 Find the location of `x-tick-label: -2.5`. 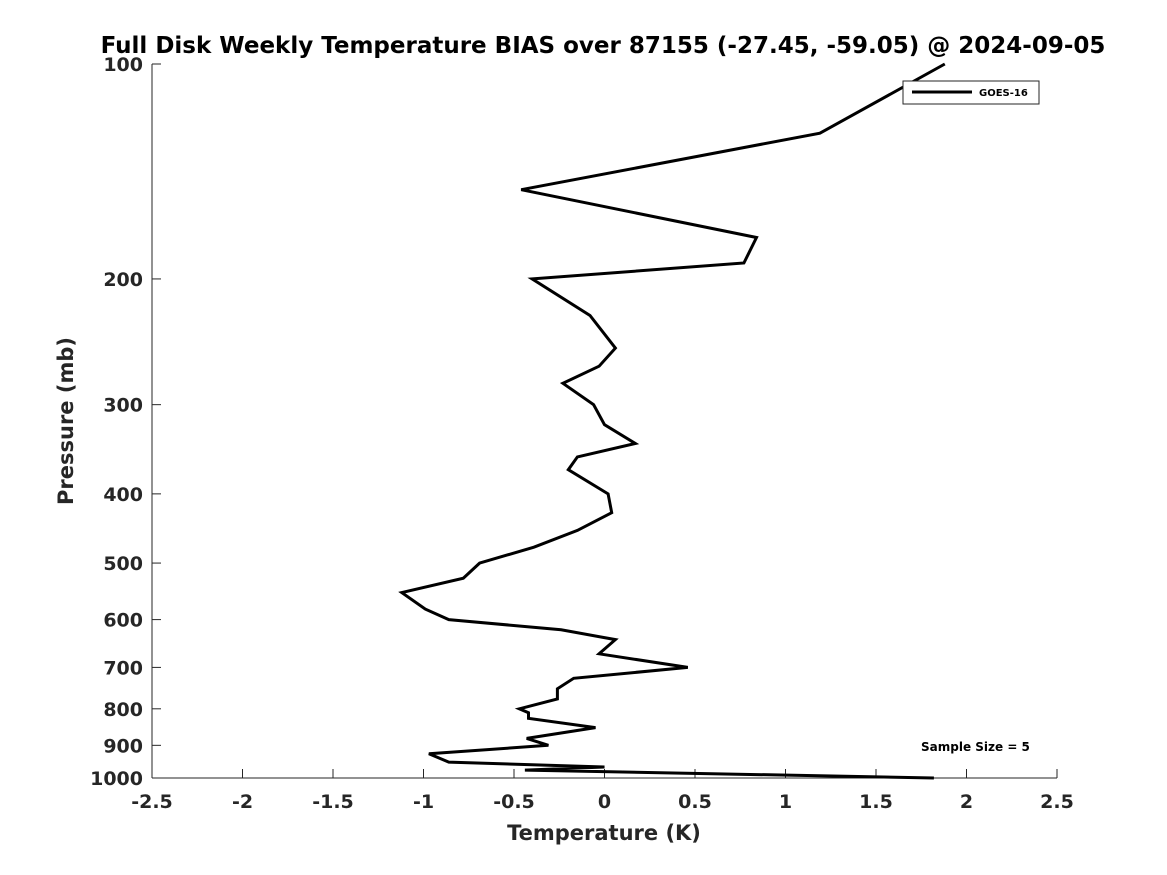

x-tick-label: -2.5 is located at coordinates (152, 802).